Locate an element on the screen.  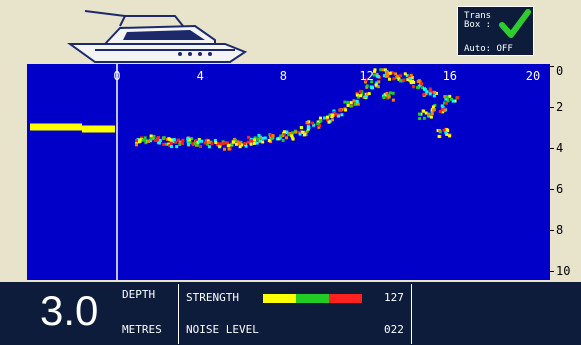
x-tick-label: 4 is located at coordinates (200, 76).